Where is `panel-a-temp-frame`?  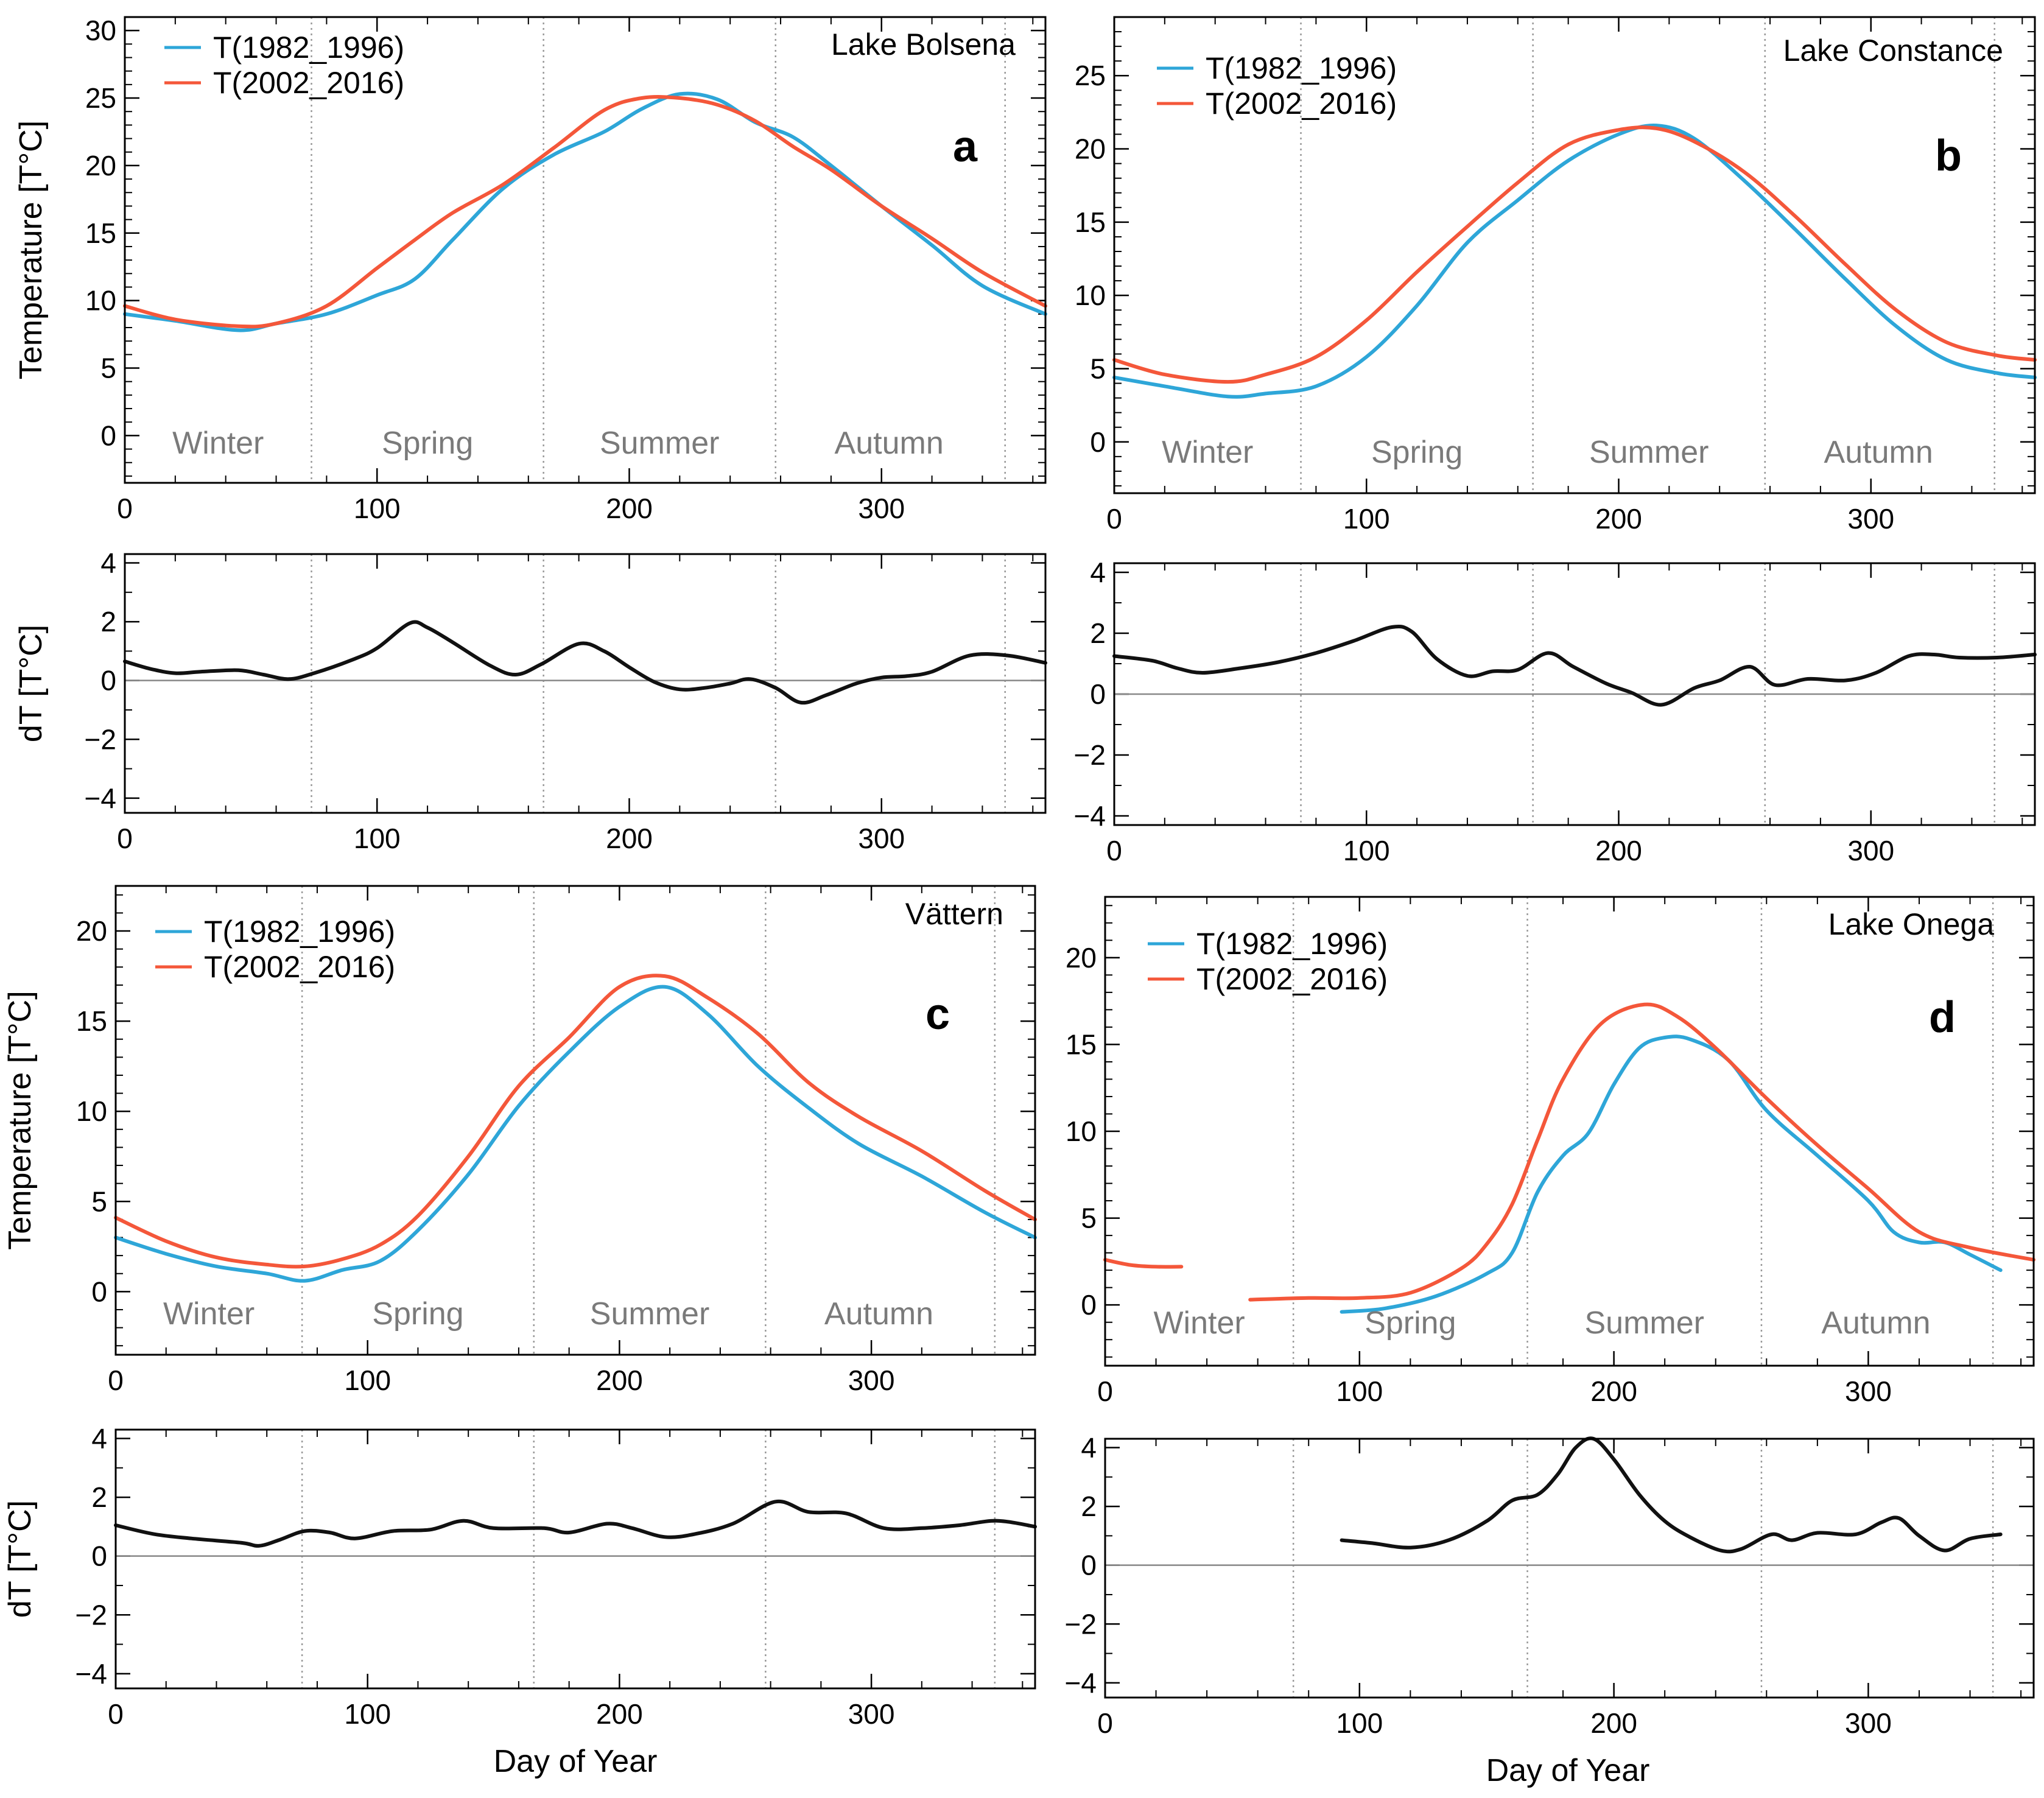 panel-a-temp-frame is located at coordinates (585, 250).